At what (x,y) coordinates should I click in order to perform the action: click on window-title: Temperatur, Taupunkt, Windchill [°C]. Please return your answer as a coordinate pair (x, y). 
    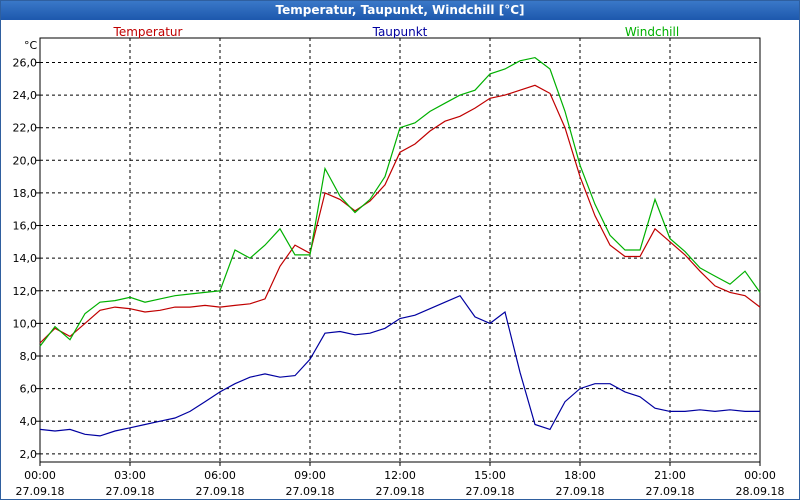
    Looking at the image, I should click on (400, 10).